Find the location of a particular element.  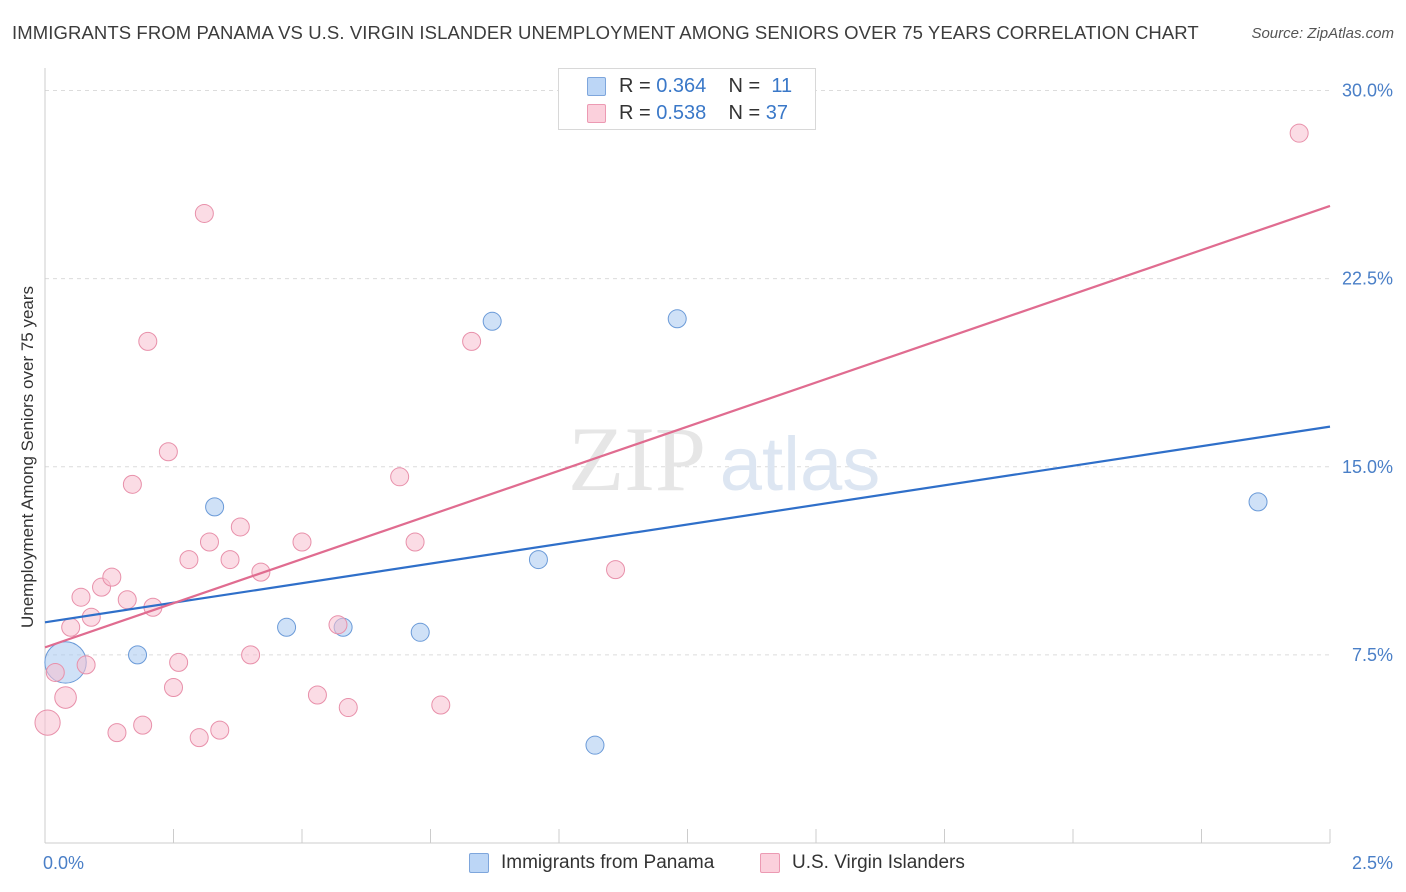

y-tick-label-3: 30.0% is located at coordinates (1367, 91).